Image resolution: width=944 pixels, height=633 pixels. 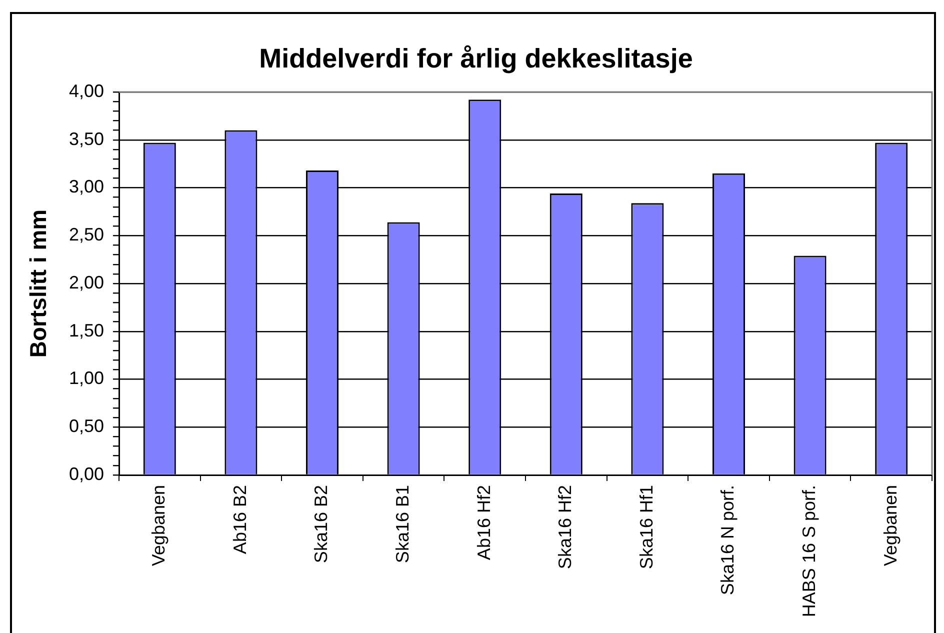 I want to click on x-tick-label: Ska16 B1, so click(x=402, y=524).